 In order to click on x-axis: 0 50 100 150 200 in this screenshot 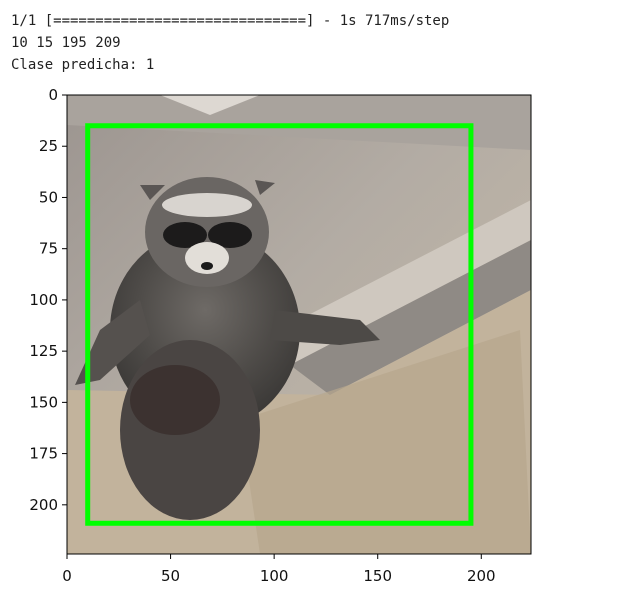, I will do `click(279, 569)`.